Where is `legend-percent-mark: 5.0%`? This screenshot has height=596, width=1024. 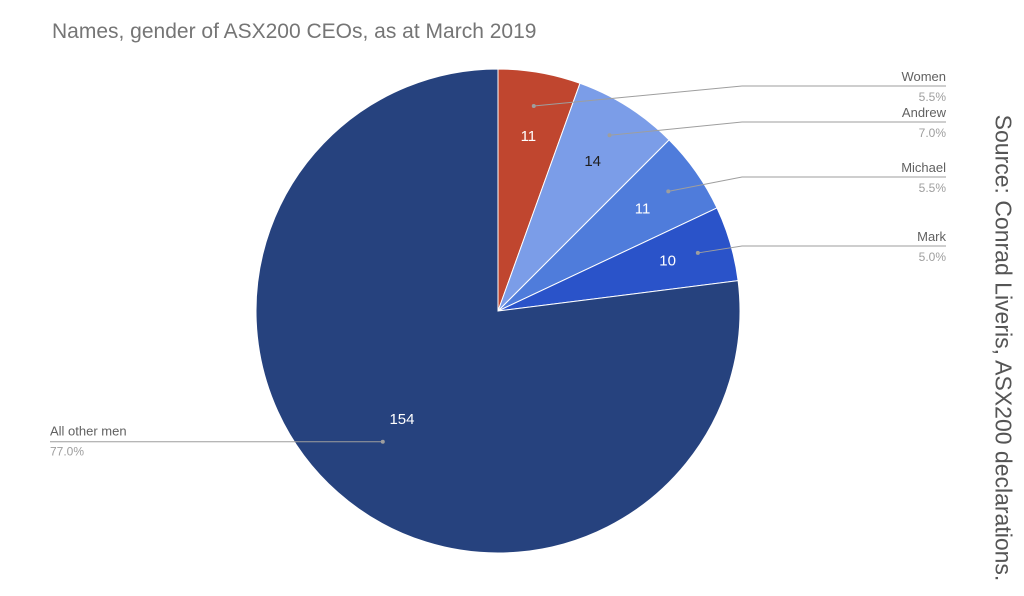
legend-percent-mark: 5.0% is located at coordinates (933, 257).